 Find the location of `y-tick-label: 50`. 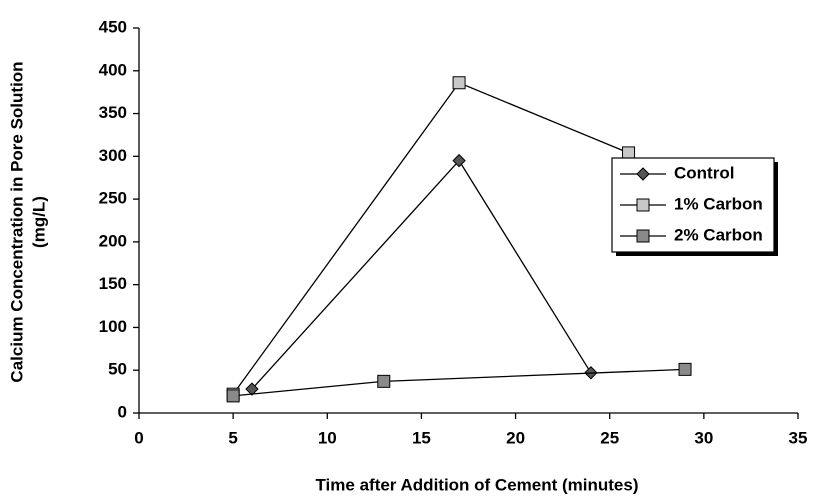

y-tick-label: 50 is located at coordinates (117, 369).